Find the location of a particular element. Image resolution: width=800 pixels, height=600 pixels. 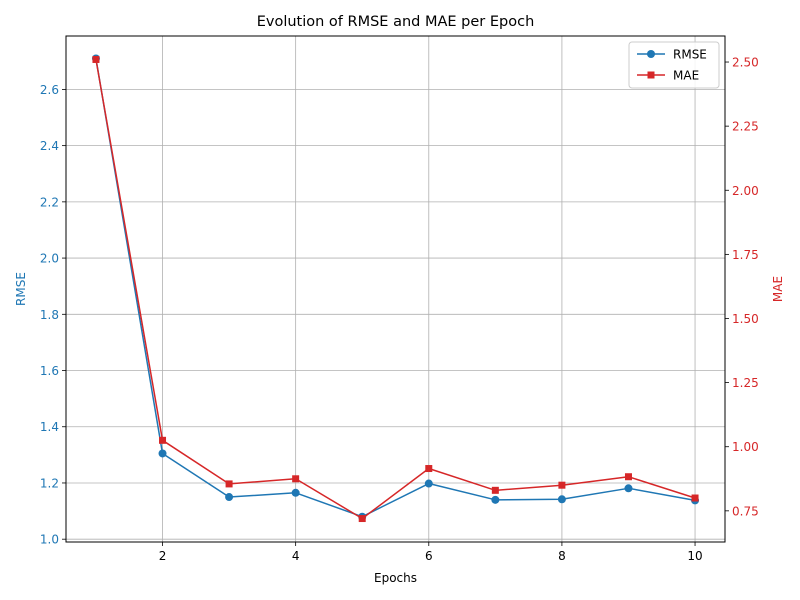

y-left-tick-label: 1.2 is located at coordinates (49, 483).